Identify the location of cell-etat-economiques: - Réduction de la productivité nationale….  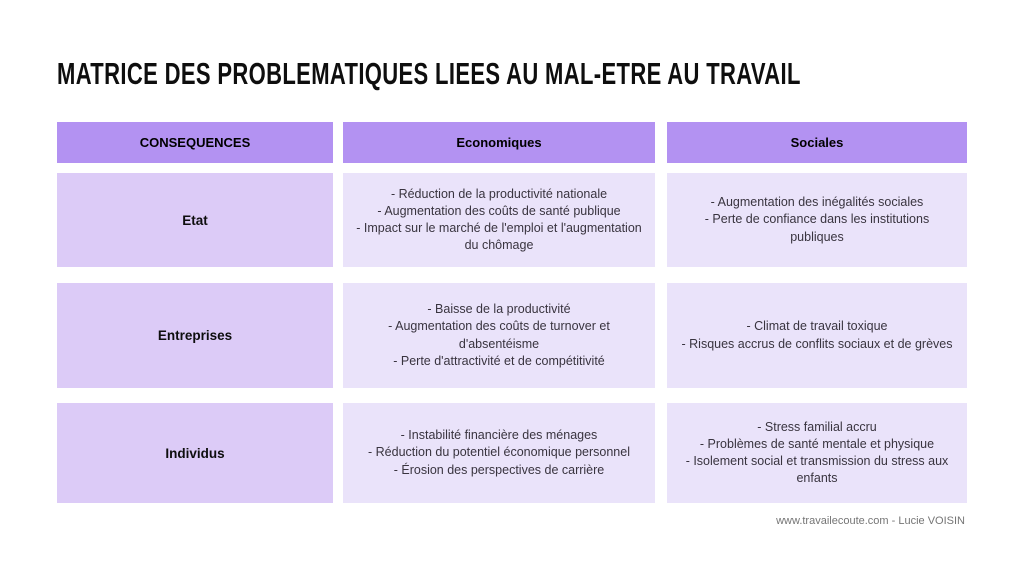
(499, 220).